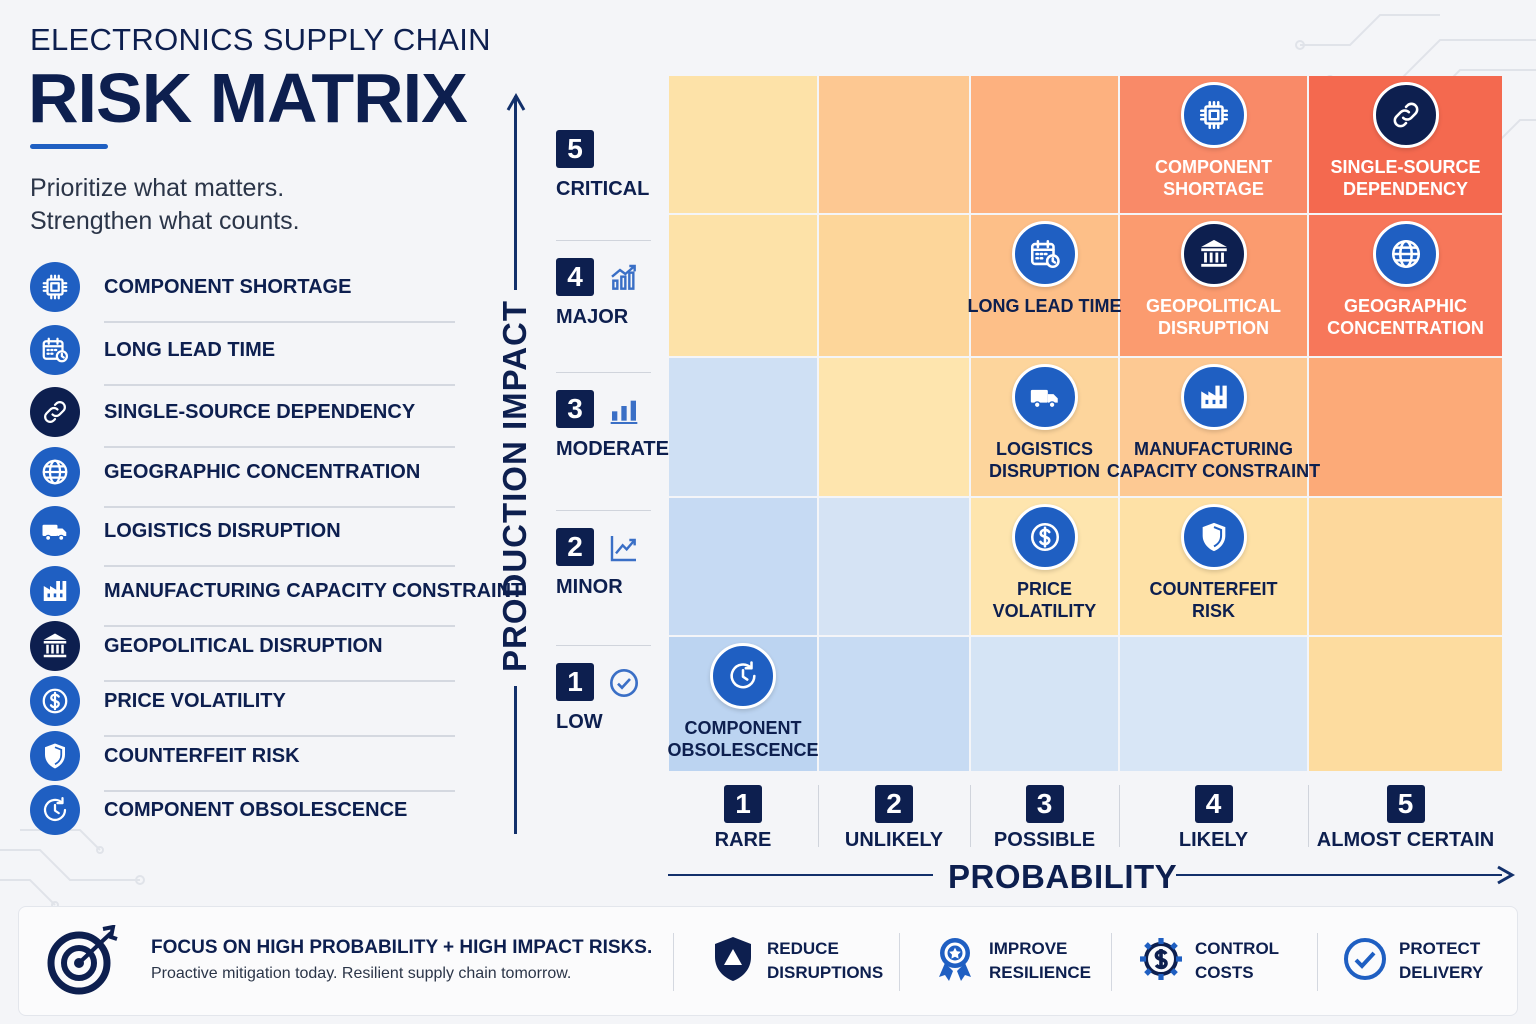  Describe the element at coordinates (1213, 178) in the screenshot. I see `risk-label: COMPONENT SHORTAGE` at that location.